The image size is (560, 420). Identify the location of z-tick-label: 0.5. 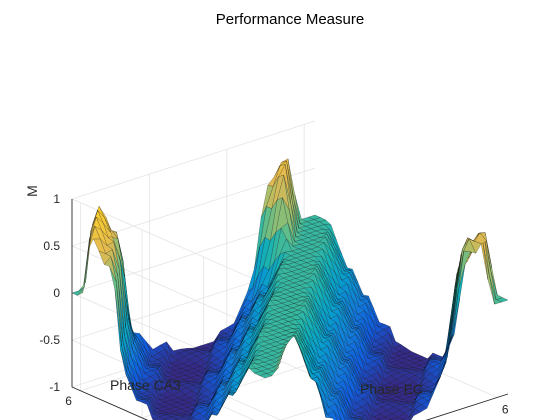
(51, 246).